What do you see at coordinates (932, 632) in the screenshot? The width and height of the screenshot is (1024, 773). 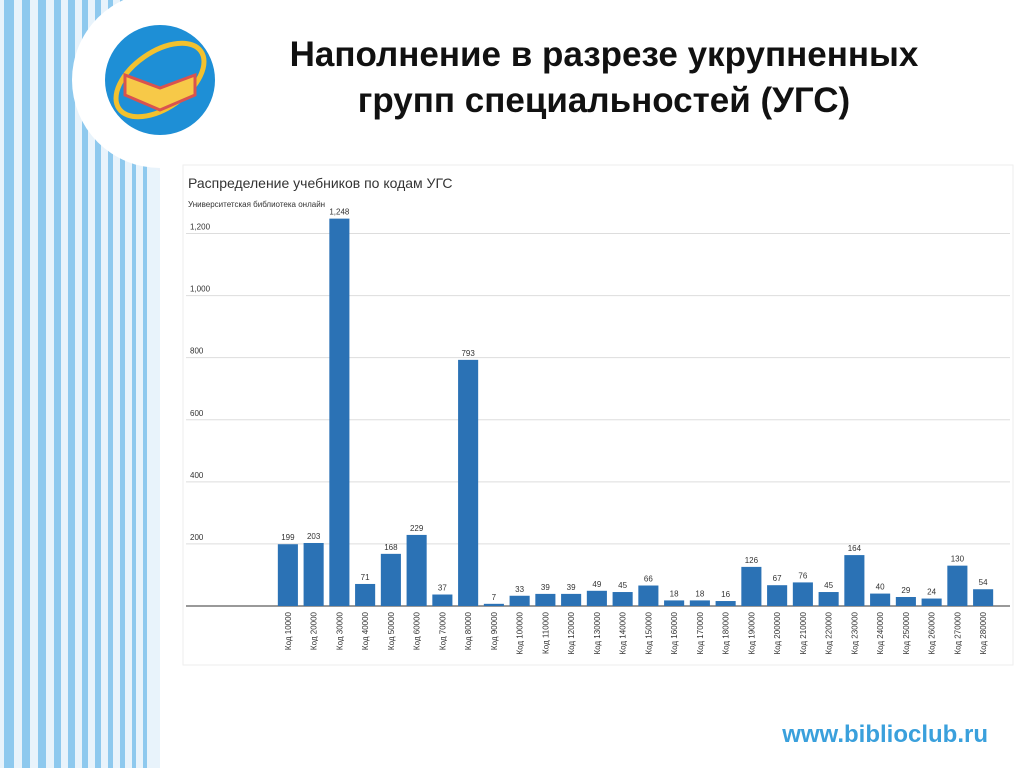 I see `x-tick-label: Код 260000` at bounding box center [932, 632].